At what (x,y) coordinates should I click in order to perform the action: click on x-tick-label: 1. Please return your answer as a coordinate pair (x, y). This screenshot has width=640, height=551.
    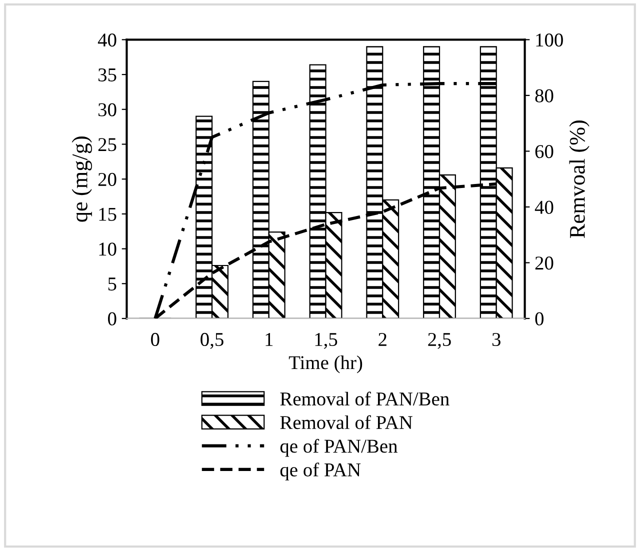
    Looking at the image, I should click on (269, 339).